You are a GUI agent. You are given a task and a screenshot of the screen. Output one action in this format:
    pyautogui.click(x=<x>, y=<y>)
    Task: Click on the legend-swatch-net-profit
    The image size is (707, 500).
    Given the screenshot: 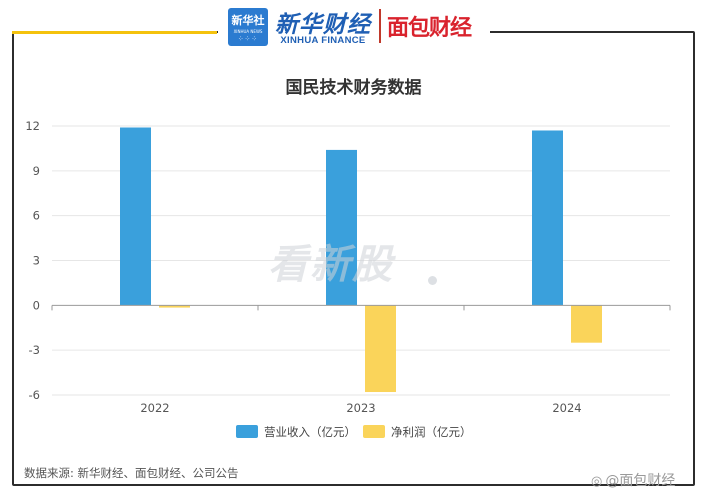 What is the action you would take?
    pyautogui.click(x=374, y=431)
    